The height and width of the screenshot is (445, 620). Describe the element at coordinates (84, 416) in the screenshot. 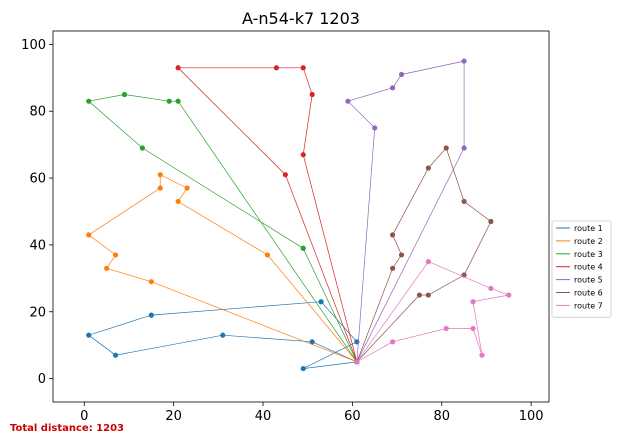

I see `x-tick-label: 0` at that location.